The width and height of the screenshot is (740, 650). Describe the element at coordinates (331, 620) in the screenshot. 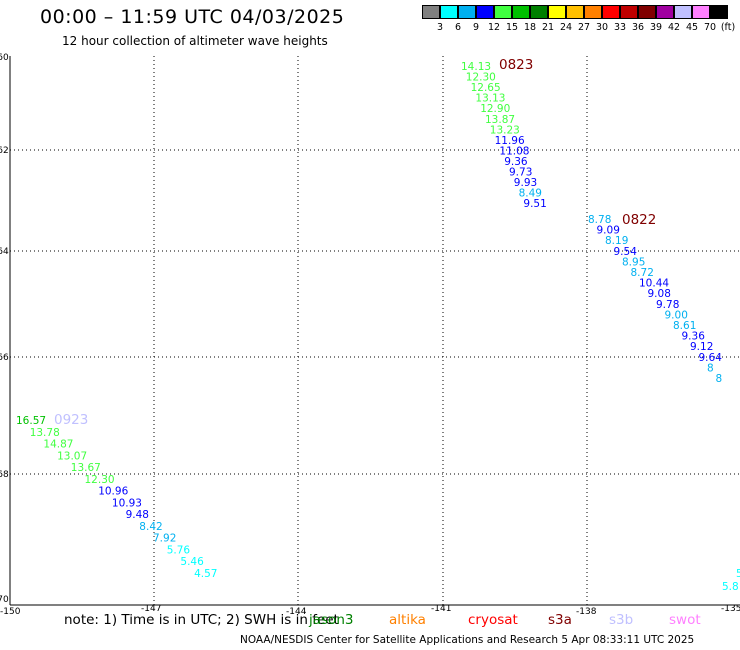

I see `satellite-legend-item: jason3` at that location.